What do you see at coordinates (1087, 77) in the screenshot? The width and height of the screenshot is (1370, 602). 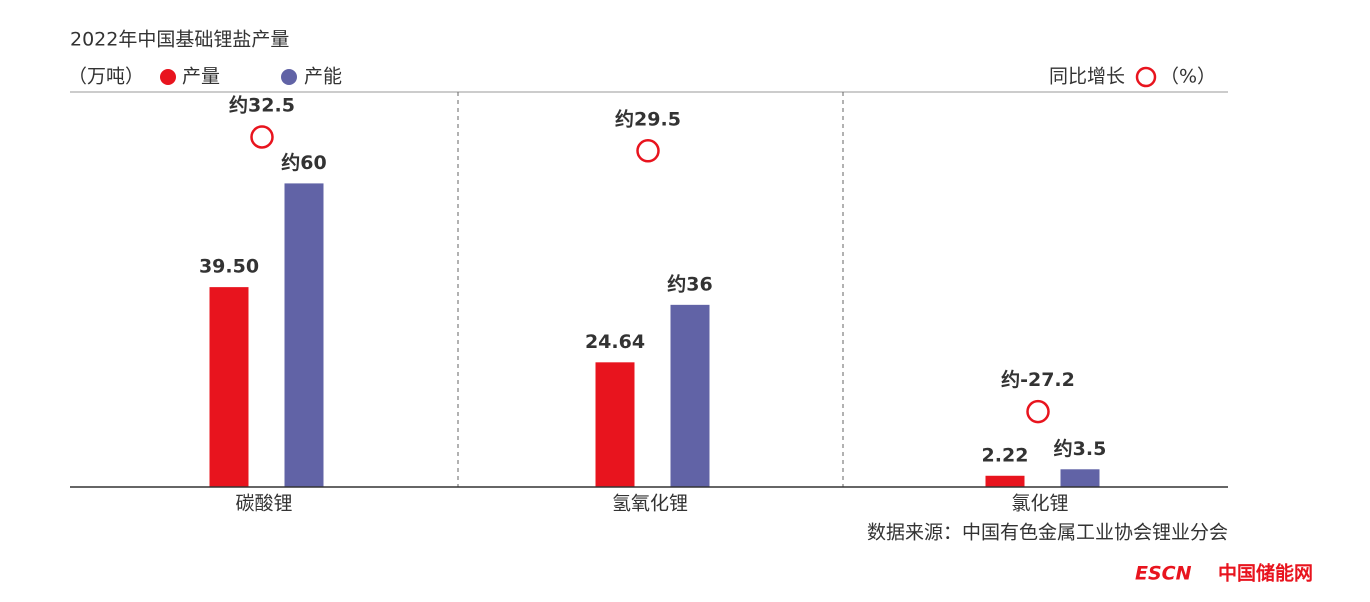 I see `legend-label: 同比增长` at bounding box center [1087, 77].